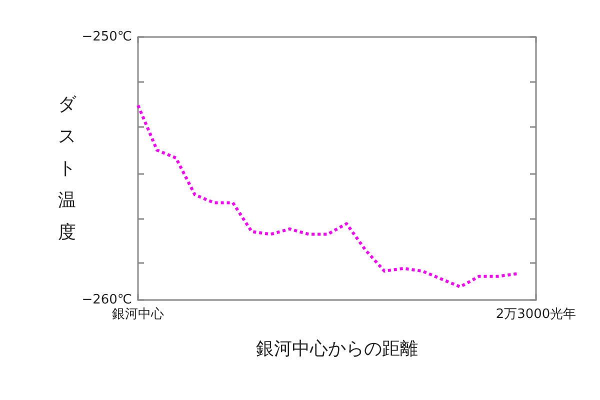 The height and width of the screenshot is (400, 600). I want to click on x-axis-title: 銀河中心からの距離, so click(337, 349).